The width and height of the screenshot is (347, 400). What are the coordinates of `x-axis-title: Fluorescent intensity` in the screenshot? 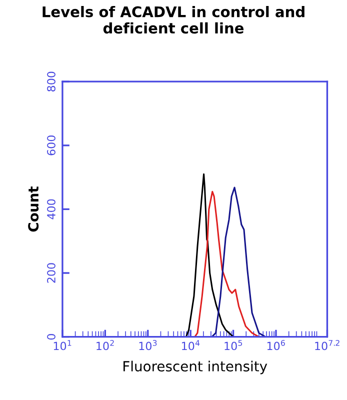 It's located at (196, 367).